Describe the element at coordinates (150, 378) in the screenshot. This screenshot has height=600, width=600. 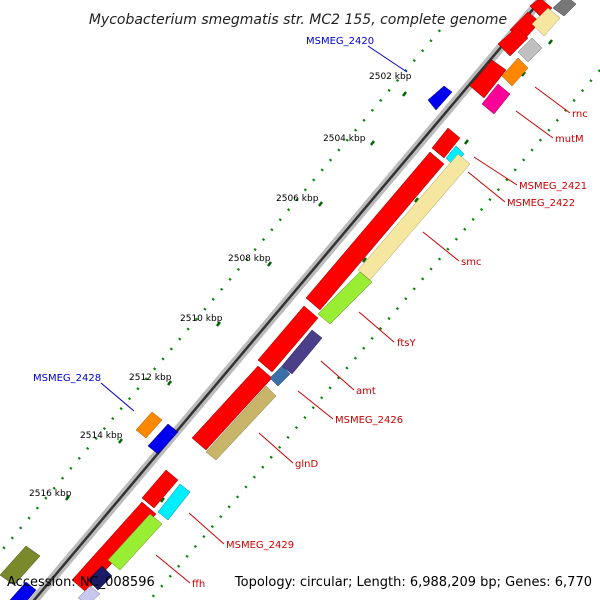
I see `tick-label: 2512 kbp` at that location.